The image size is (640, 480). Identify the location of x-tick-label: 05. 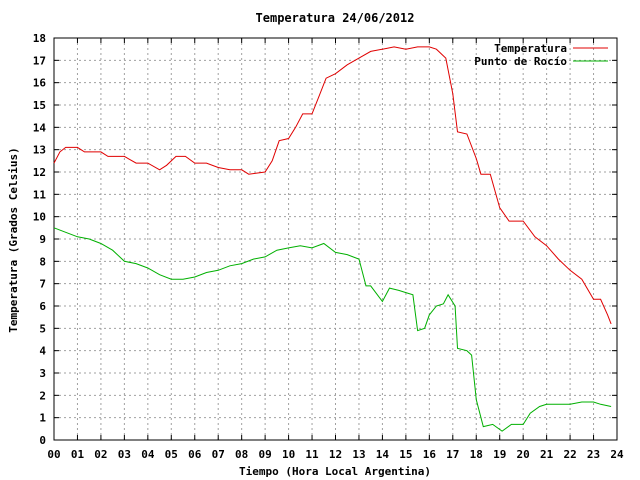
(171, 454).